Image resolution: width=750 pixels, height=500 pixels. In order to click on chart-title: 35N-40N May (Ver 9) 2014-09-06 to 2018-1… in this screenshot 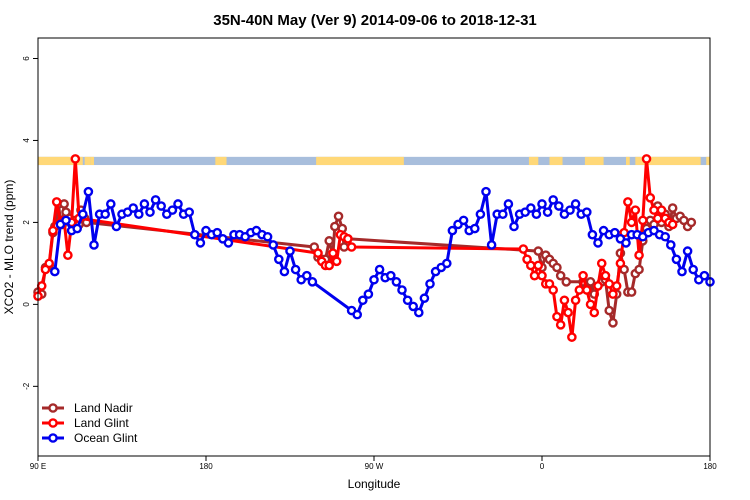, I will do `click(375, 20)`.